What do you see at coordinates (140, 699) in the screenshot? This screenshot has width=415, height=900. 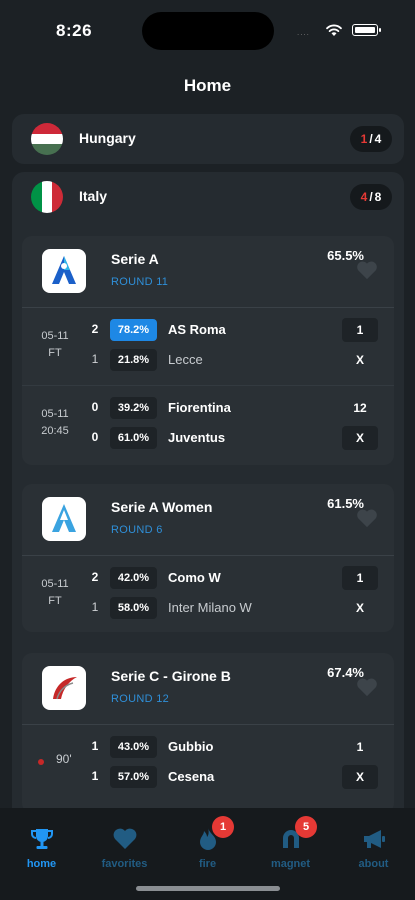 I see `league-round: ROUND 12` at bounding box center [140, 699].